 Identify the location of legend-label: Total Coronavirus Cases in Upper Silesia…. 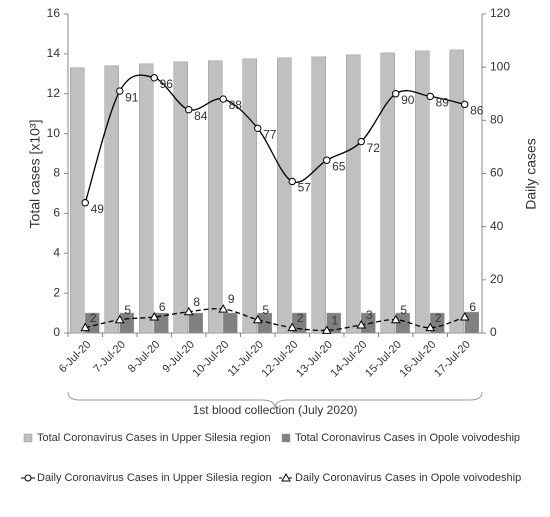
(154, 438).